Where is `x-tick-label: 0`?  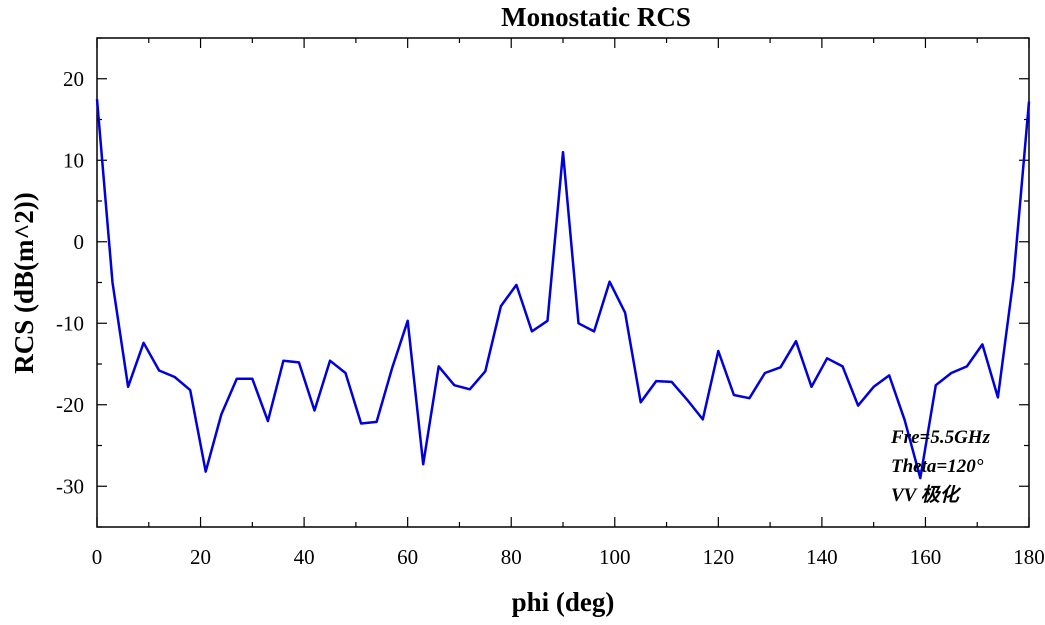
x-tick-label: 0 is located at coordinates (97, 557).